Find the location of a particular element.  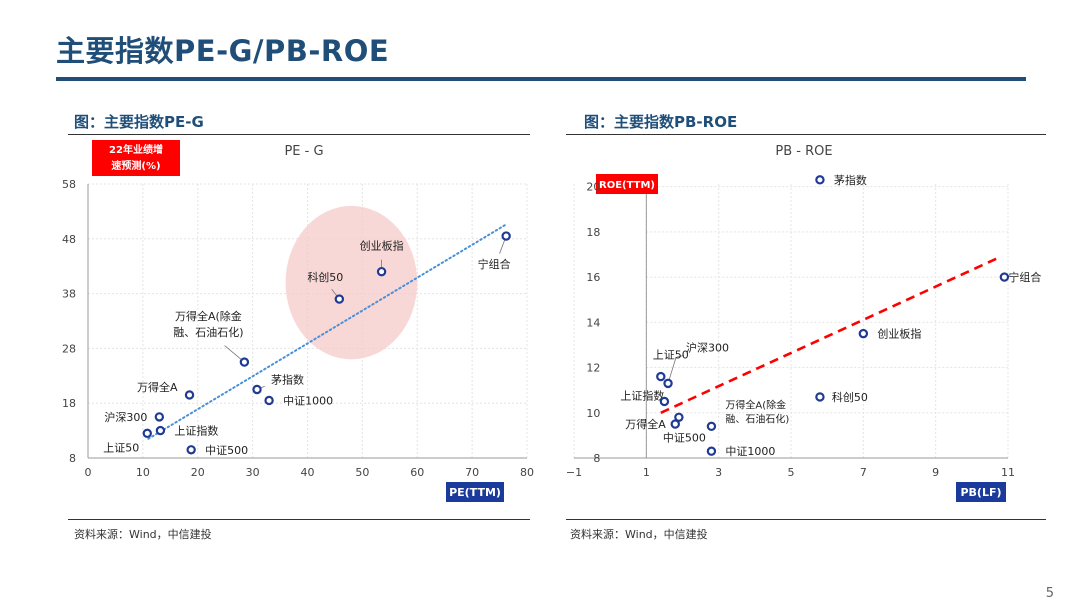

x-tick-label: 40 is located at coordinates (308, 472).